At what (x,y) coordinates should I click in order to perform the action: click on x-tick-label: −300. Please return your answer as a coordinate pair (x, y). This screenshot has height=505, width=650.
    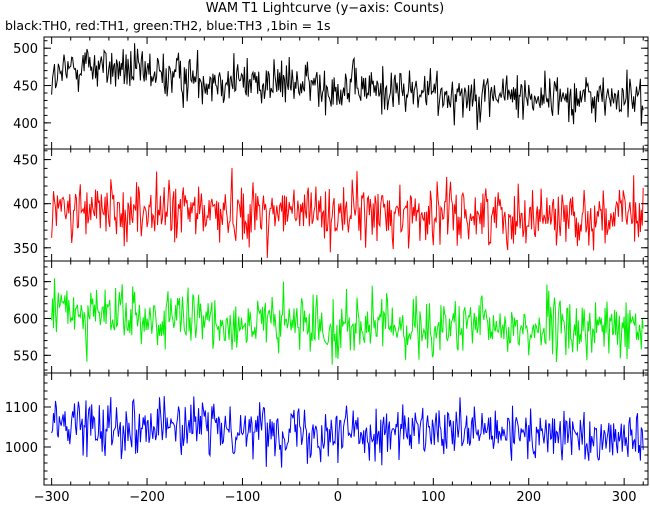
    Looking at the image, I should click on (52, 497).